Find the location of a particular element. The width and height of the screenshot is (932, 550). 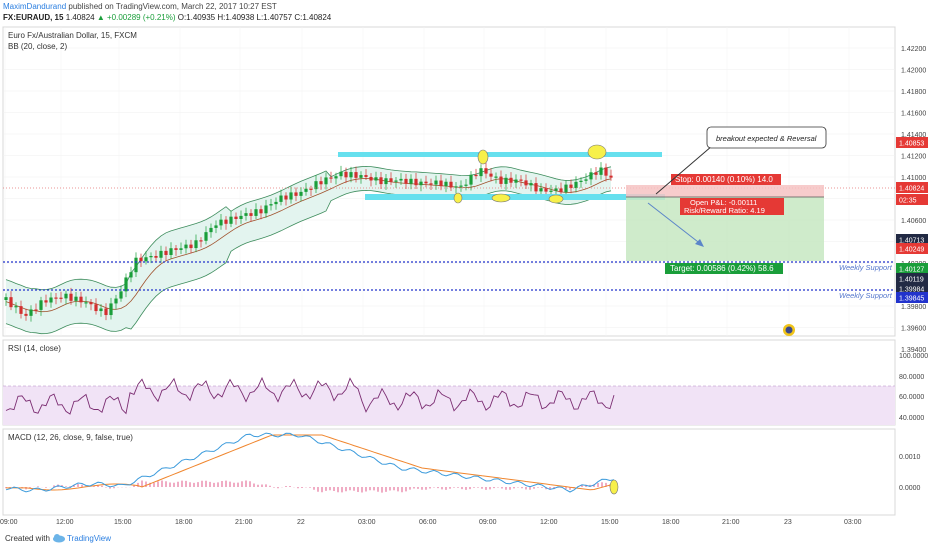

price-badge-label: 1.39845 is located at coordinates (911, 299).